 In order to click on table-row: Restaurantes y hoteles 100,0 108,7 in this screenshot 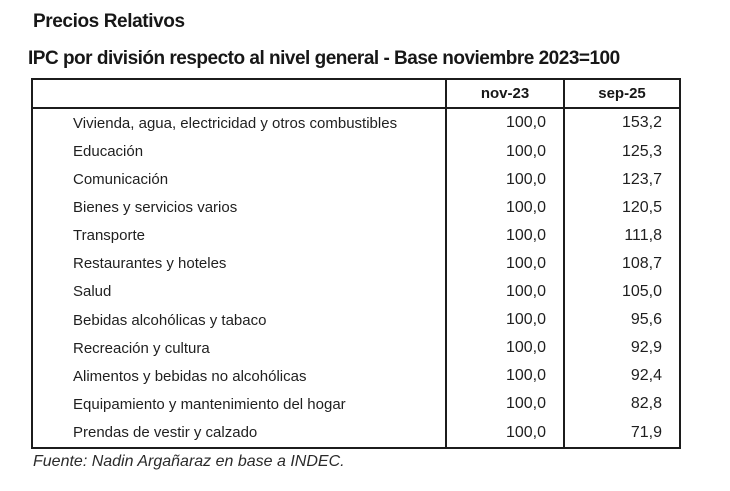, I will do `click(356, 263)`.